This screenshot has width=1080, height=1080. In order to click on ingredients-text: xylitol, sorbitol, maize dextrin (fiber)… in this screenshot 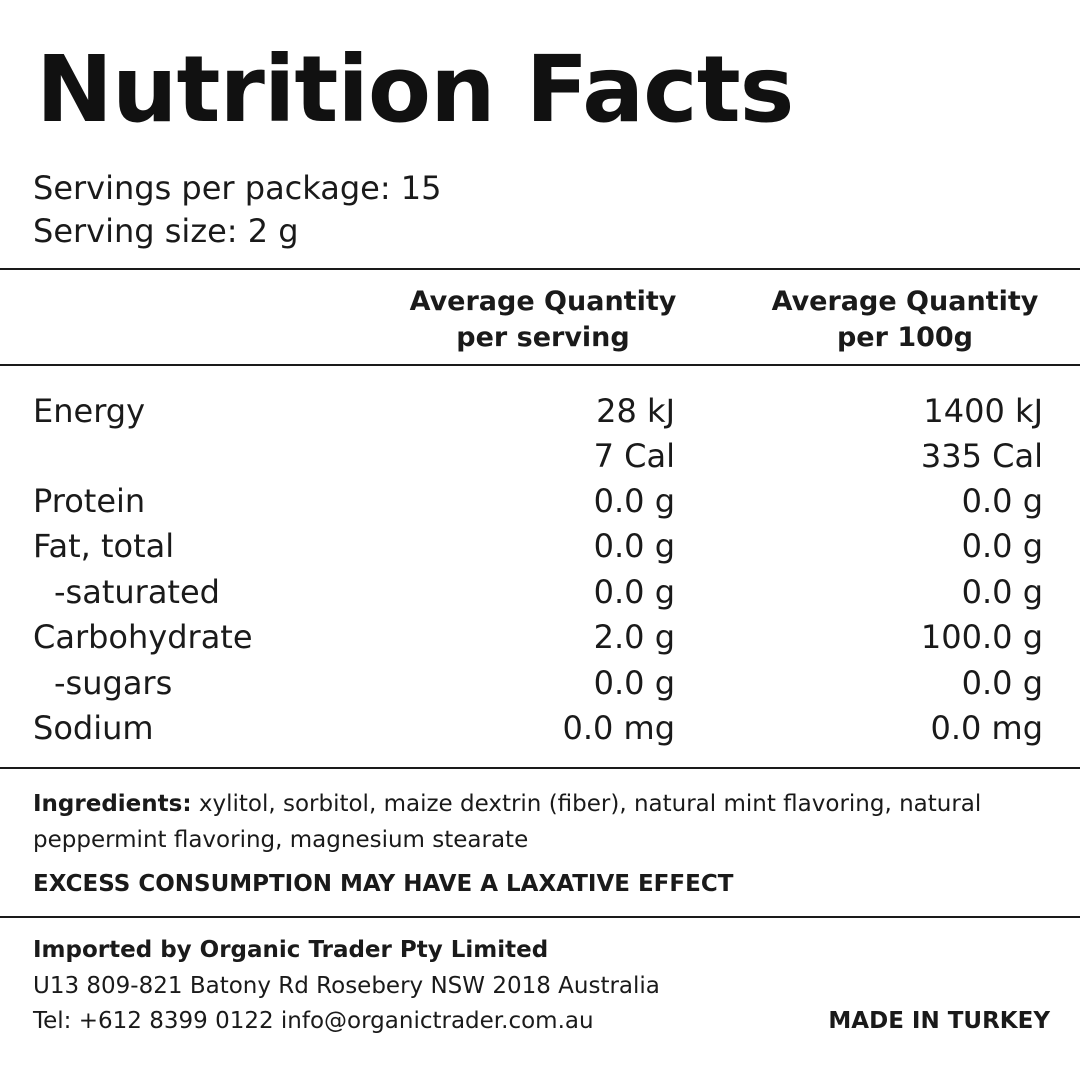, I will do `click(507, 822)`.